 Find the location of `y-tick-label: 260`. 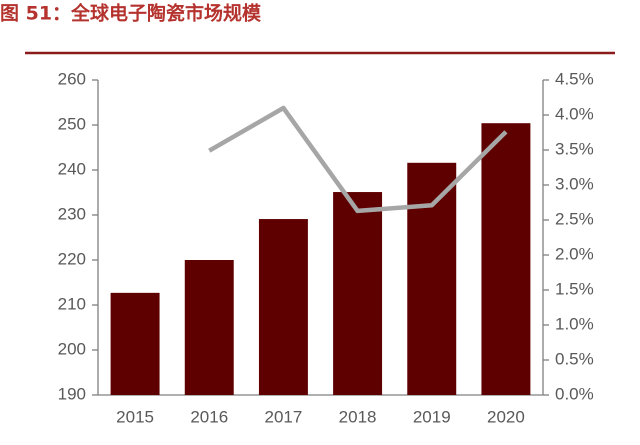

y-tick-label: 260 is located at coordinates (72, 78).